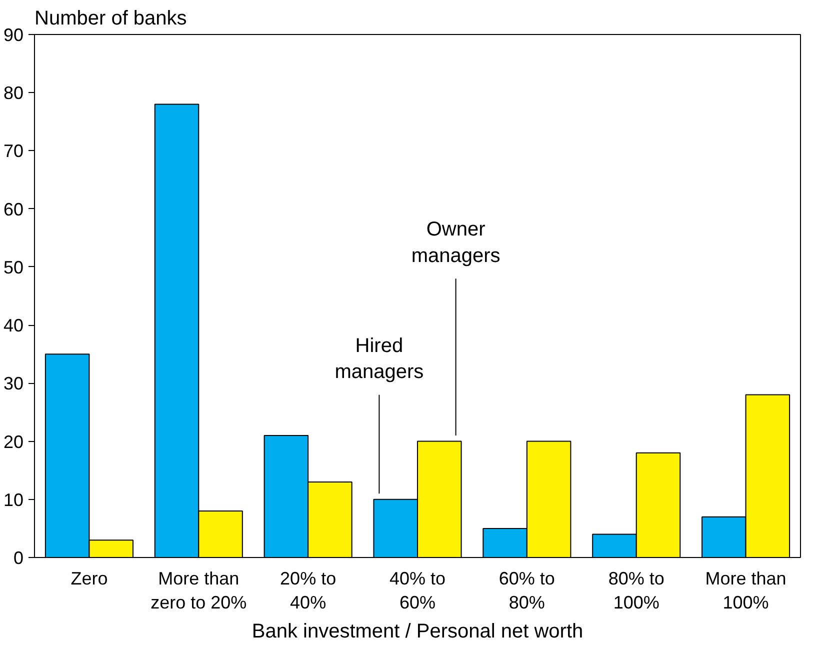 This screenshot has width=815, height=652. What do you see at coordinates (13, 500) in the screenshot?
I see `y-tick-label: 10` at bounding box center [13, 500].